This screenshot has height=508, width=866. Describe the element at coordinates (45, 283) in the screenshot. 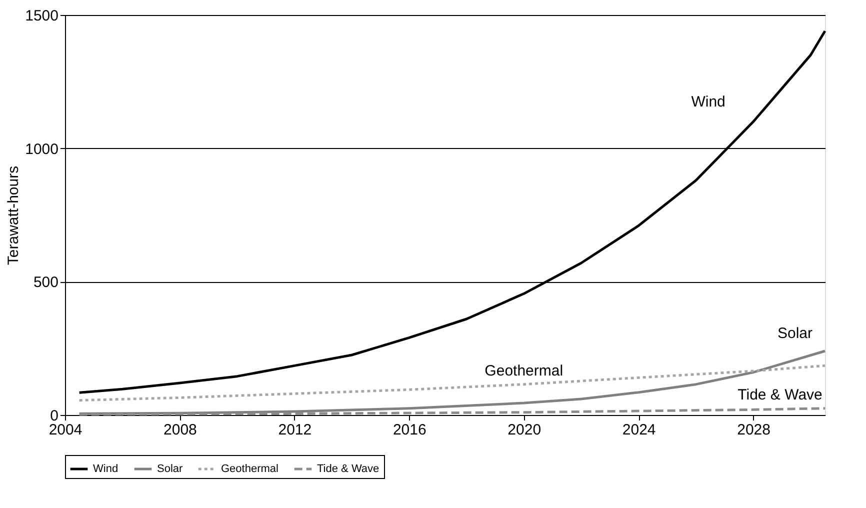

I see `y-tick-label: 500` at that location.